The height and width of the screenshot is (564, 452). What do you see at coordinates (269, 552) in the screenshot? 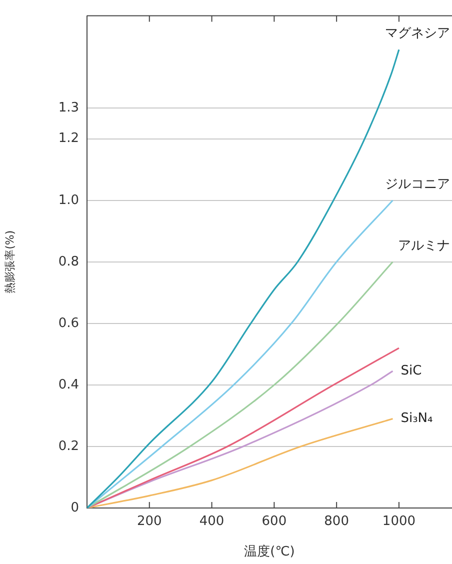
I see `x-axis-title: 温度(℃)` at bounding box center [269, 552].